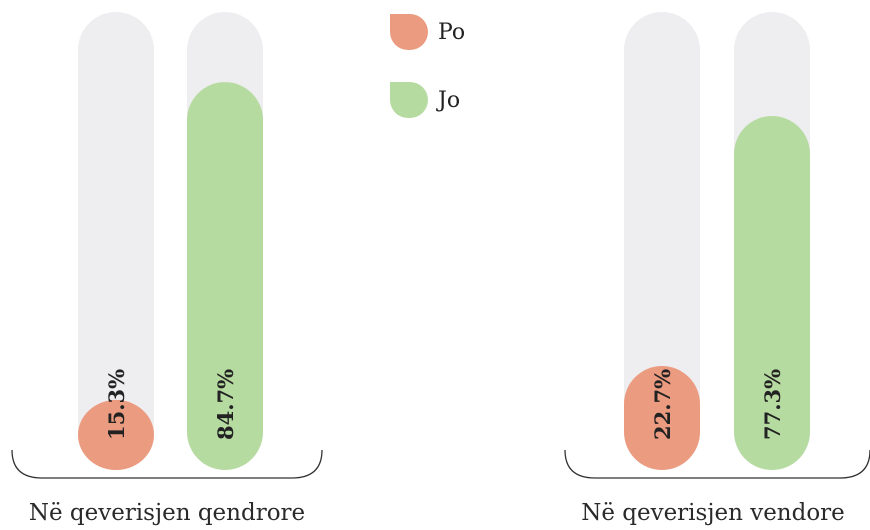 This screenshot has height=530, width=870. I want to click on bar-qendrore-jo, so click(225, 276).